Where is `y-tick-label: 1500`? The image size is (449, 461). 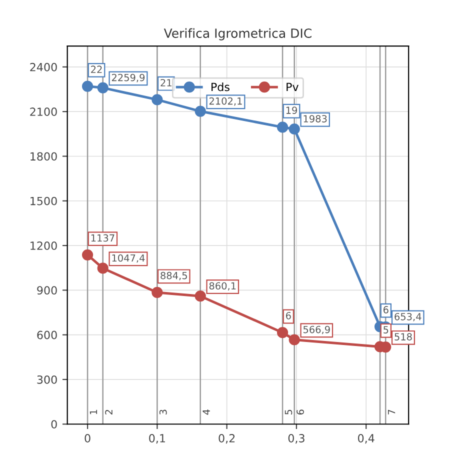
y-tick-label: 1500 is located at coordinates (43, 201).